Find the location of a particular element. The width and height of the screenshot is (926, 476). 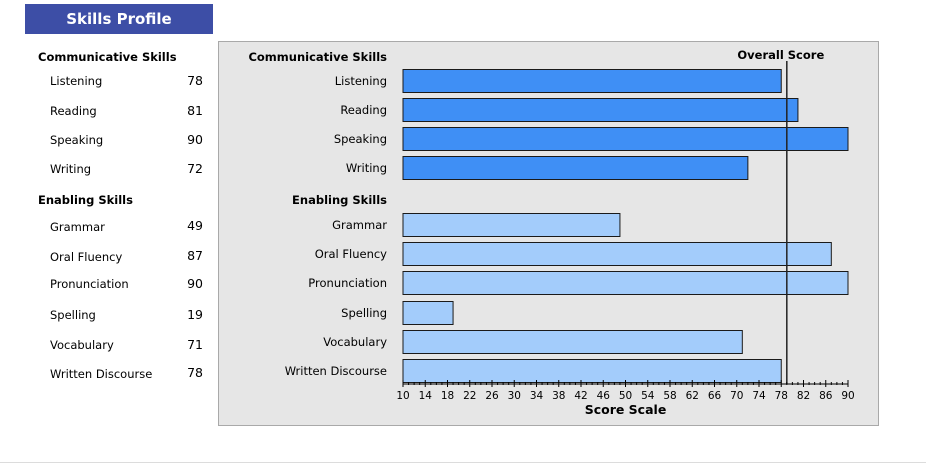

chart-group-heading-enabling-skills: Enabling Skills is located at coordinates (339, 200).